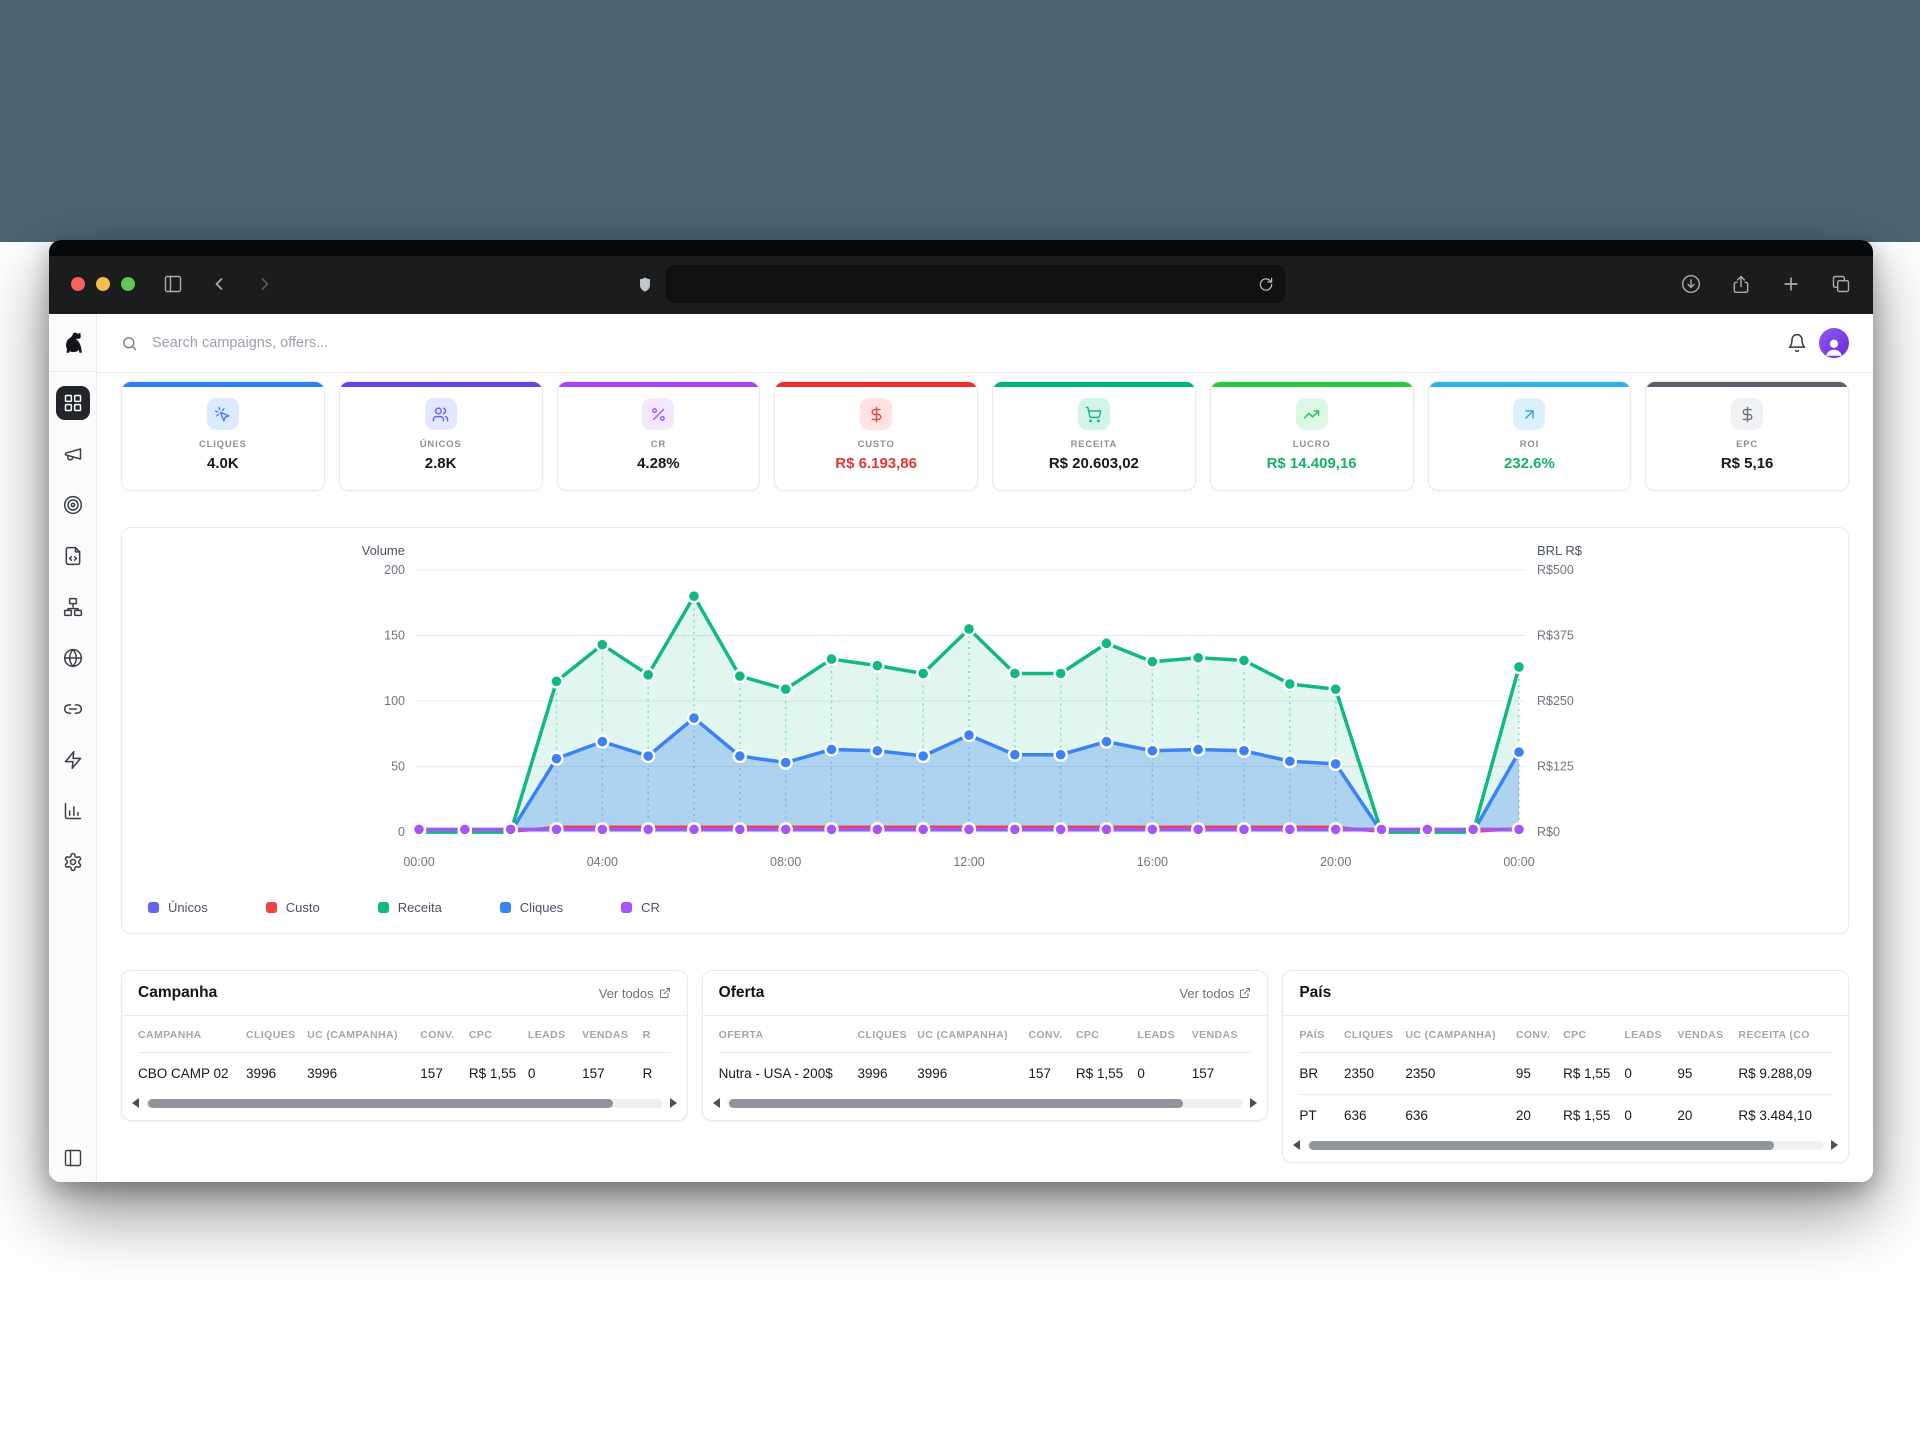 This screenshot has height=1440, width=1920. What do you see at coordinates (73, 505) in the screenshot?
I see `sidebar-item-offers` at bounding box center [73, 505].